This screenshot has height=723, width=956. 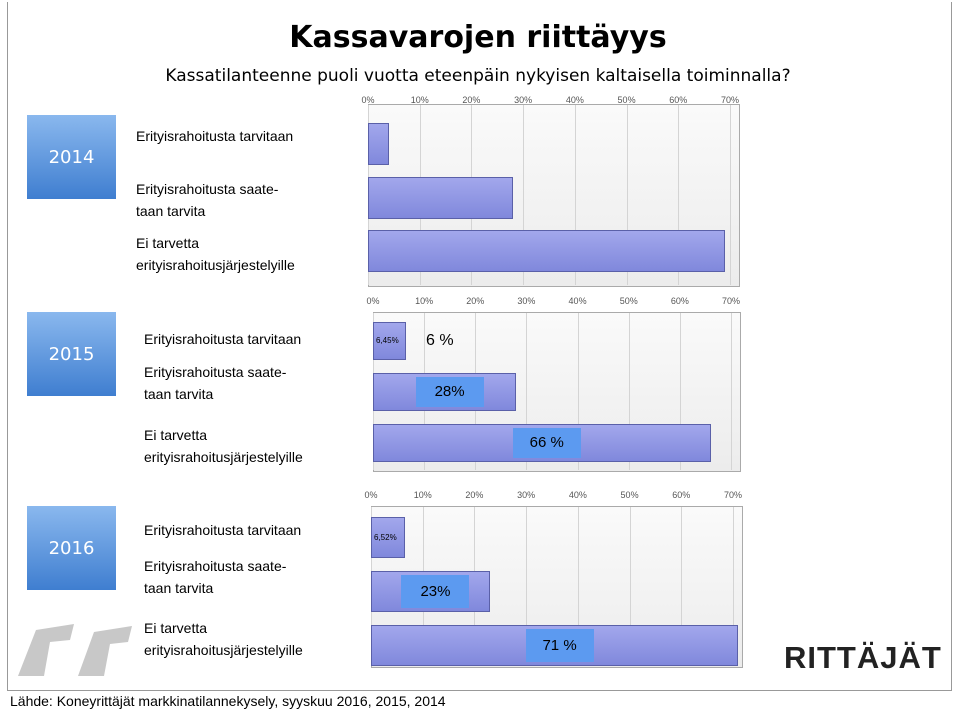 What do you see at coordinates (435, 591) in the screenshot?
I see `value-label: 23%` at bounding box center [435, 591].